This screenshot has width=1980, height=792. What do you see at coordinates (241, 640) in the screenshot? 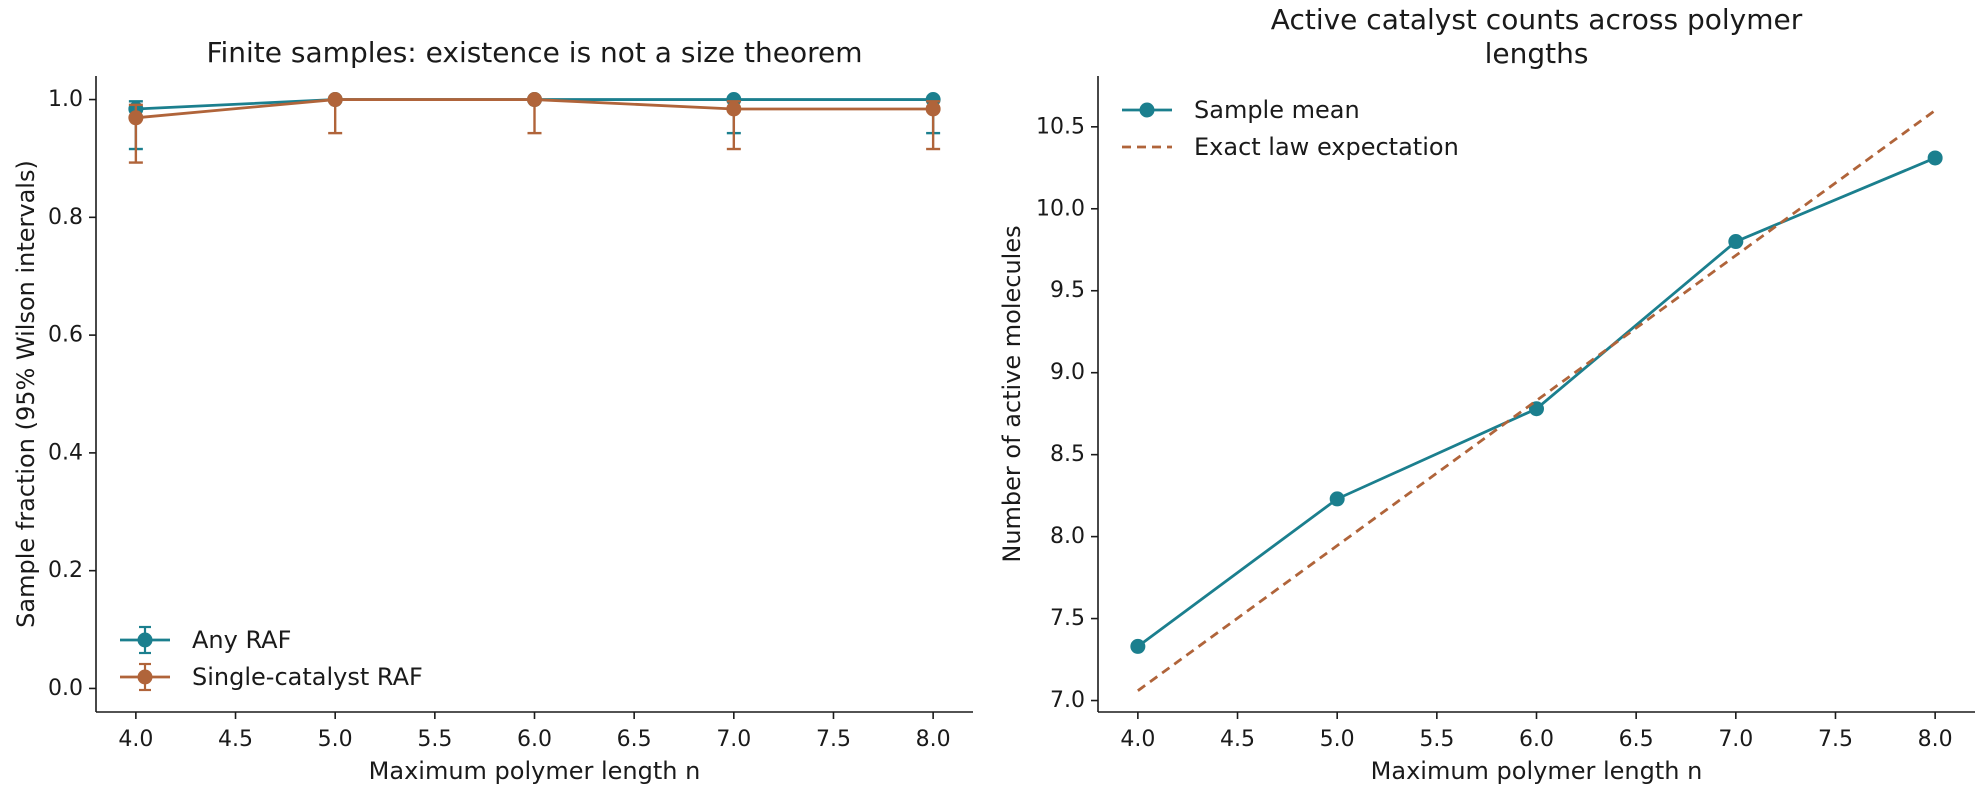
I see `legend-label: Any RAF` at bounding box center [241, 640].